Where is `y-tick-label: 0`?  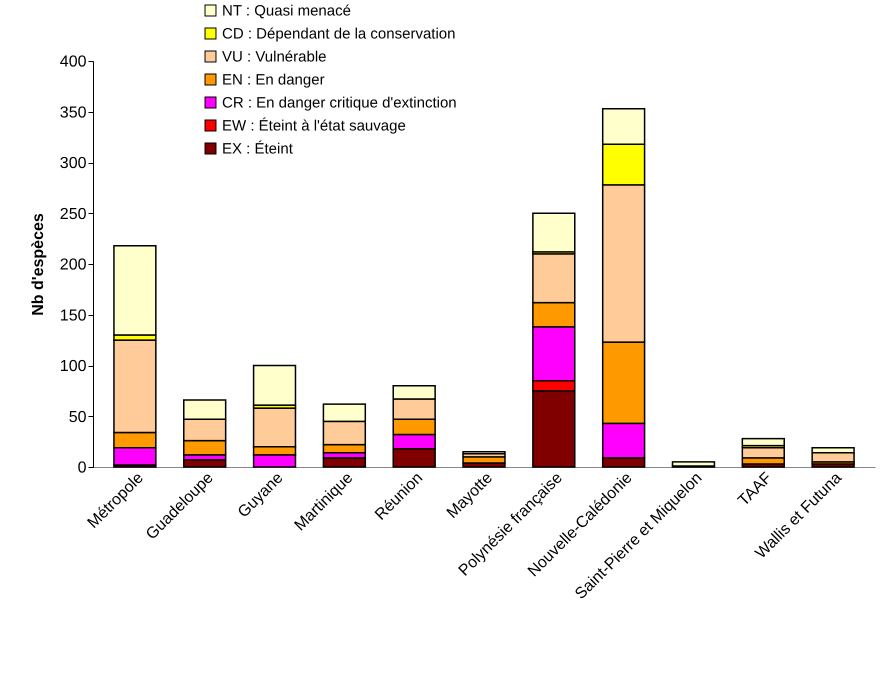
y-tick-label: 0 is located at coordinates (82, 468).